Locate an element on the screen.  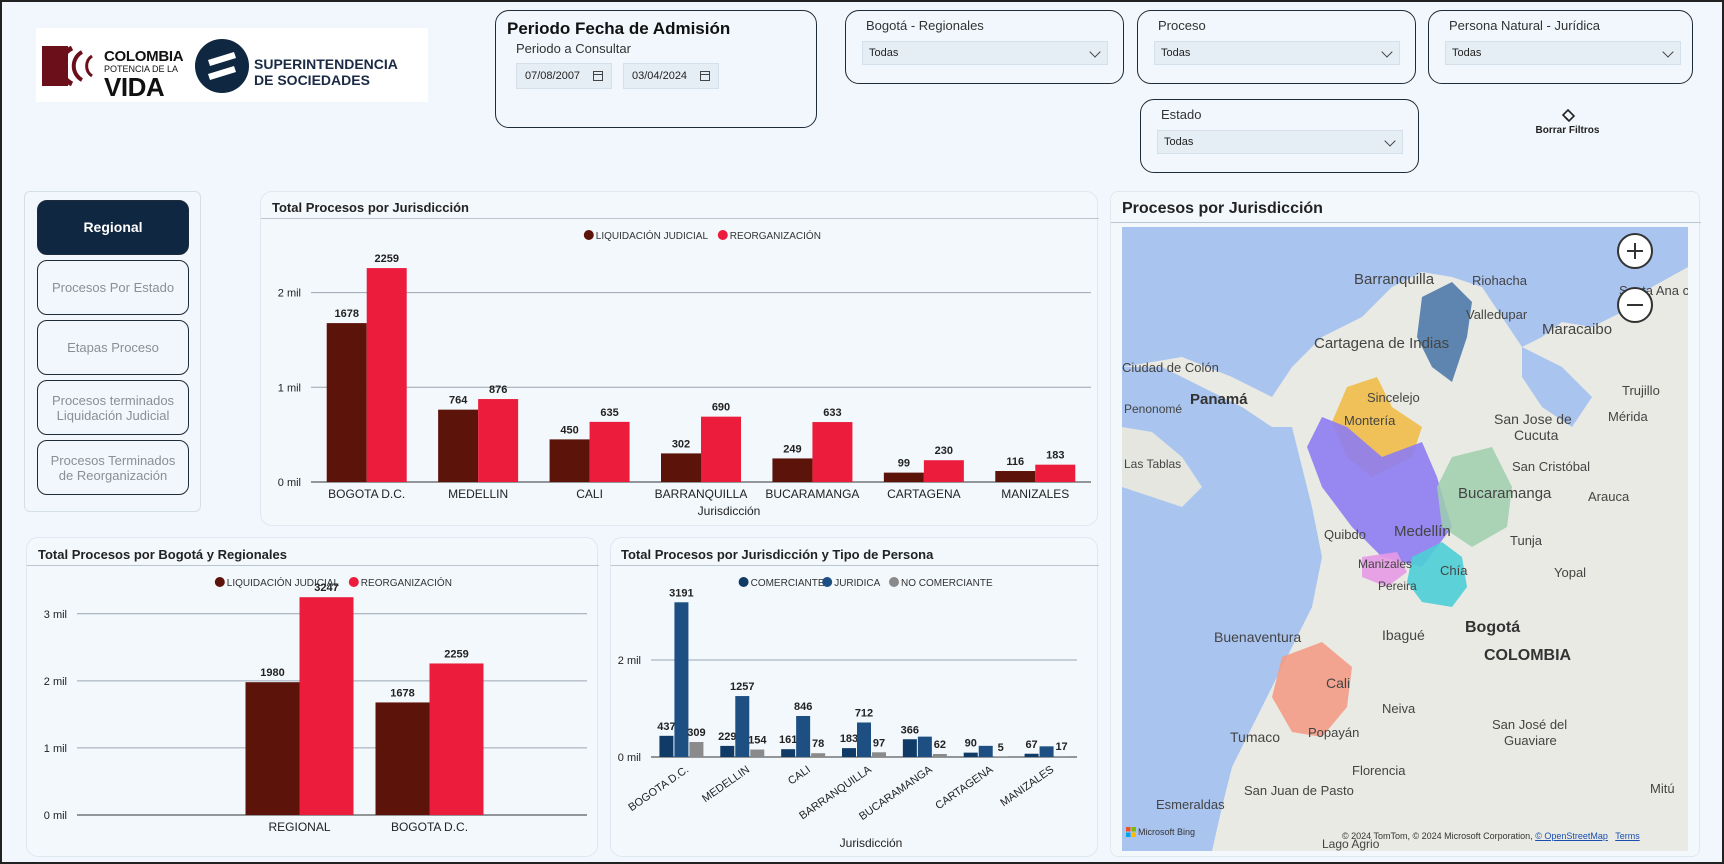
map-label: San Jose de is located at coordinates (1533, 419).